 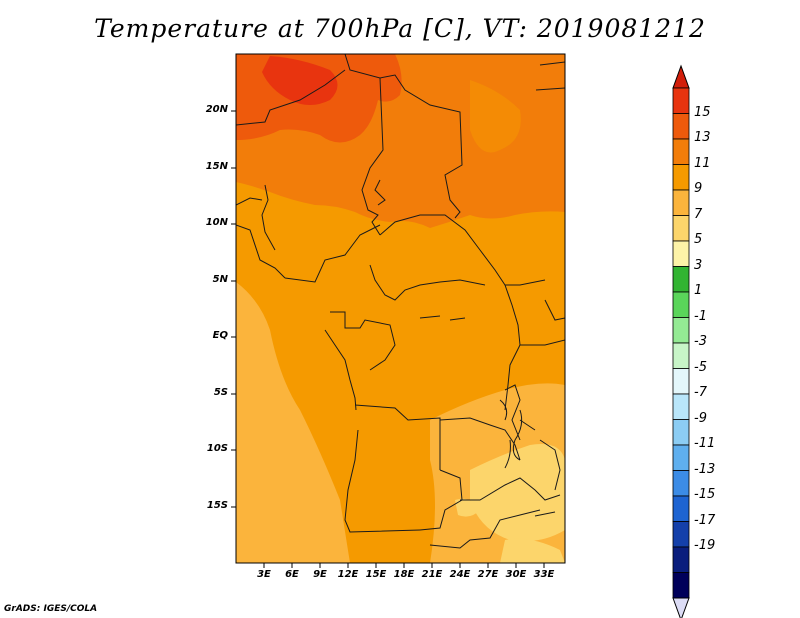 What do you see at coordinates (432, 574) in the screenshot?
I see `lon-label-21e: 21E` at bounding box center [432, 574].